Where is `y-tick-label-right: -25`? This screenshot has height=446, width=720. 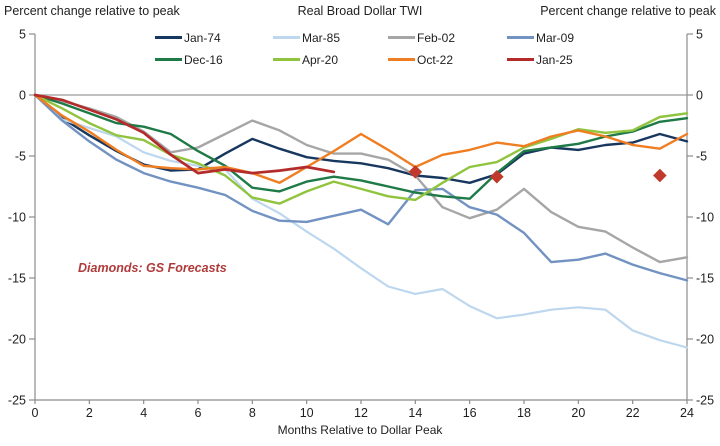
y-tick-label-right: -25 is located at coordinates (705, 401).